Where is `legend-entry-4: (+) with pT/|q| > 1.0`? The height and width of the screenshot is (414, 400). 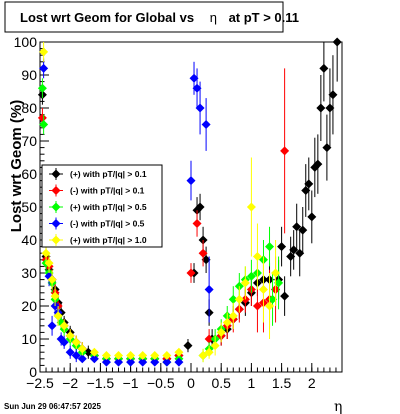
legend-entry-4: (+) with pT/|q| > 1.0 is located at coordinates (98, 240).